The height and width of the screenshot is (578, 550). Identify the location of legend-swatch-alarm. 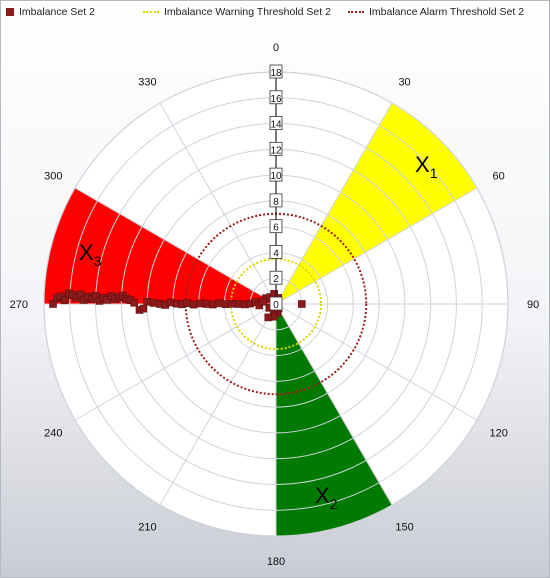
(356, 12).